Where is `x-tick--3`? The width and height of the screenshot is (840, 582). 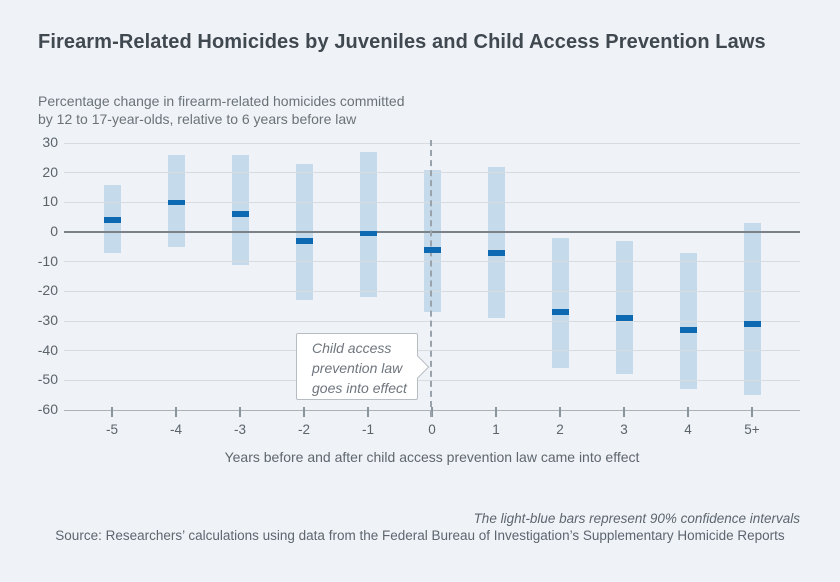
x-tick--3 is located at coordinates (240, 412).